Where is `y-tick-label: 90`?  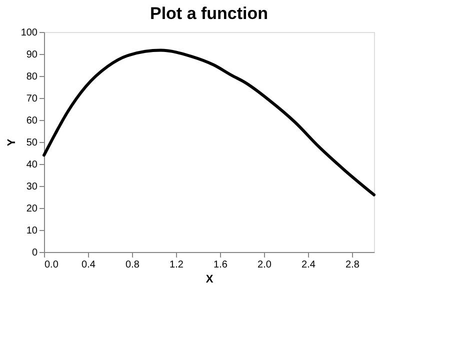
y-tick-label: 90 is located at coordinates (32, 55).